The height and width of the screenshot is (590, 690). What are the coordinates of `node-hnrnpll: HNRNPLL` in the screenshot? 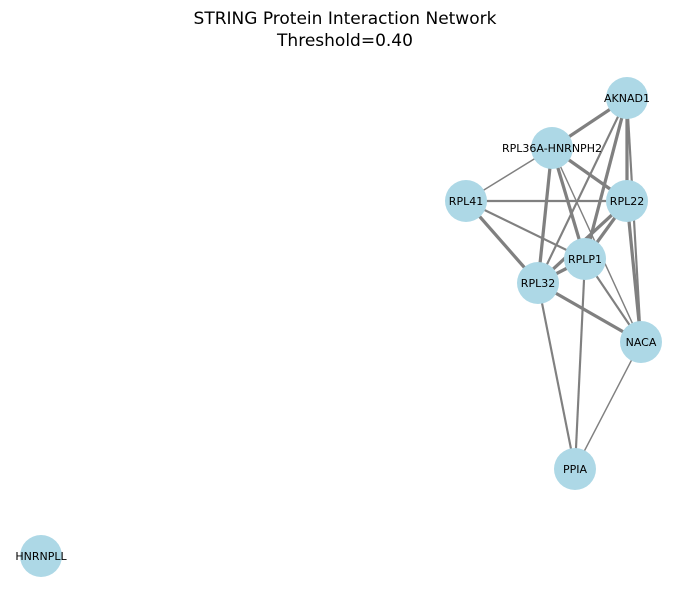 It's located at (41, 556).